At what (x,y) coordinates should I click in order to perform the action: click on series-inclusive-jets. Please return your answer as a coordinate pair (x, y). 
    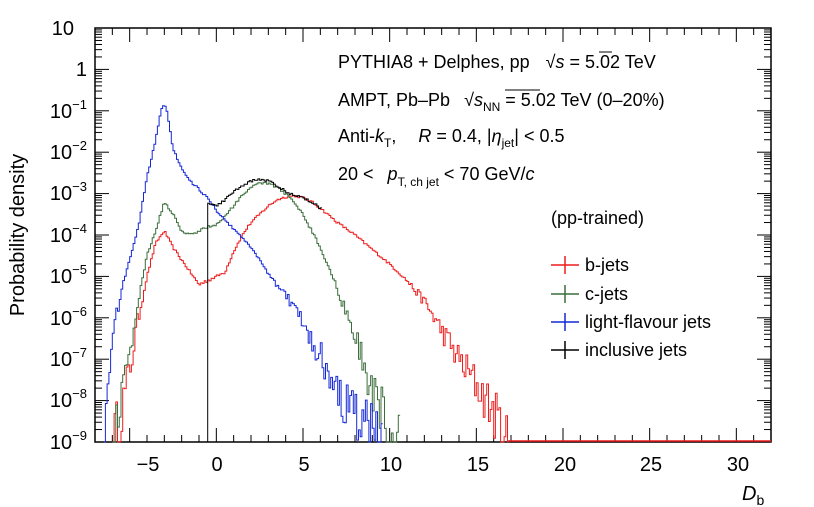
    Looking at the image, I should click on (265, 310).